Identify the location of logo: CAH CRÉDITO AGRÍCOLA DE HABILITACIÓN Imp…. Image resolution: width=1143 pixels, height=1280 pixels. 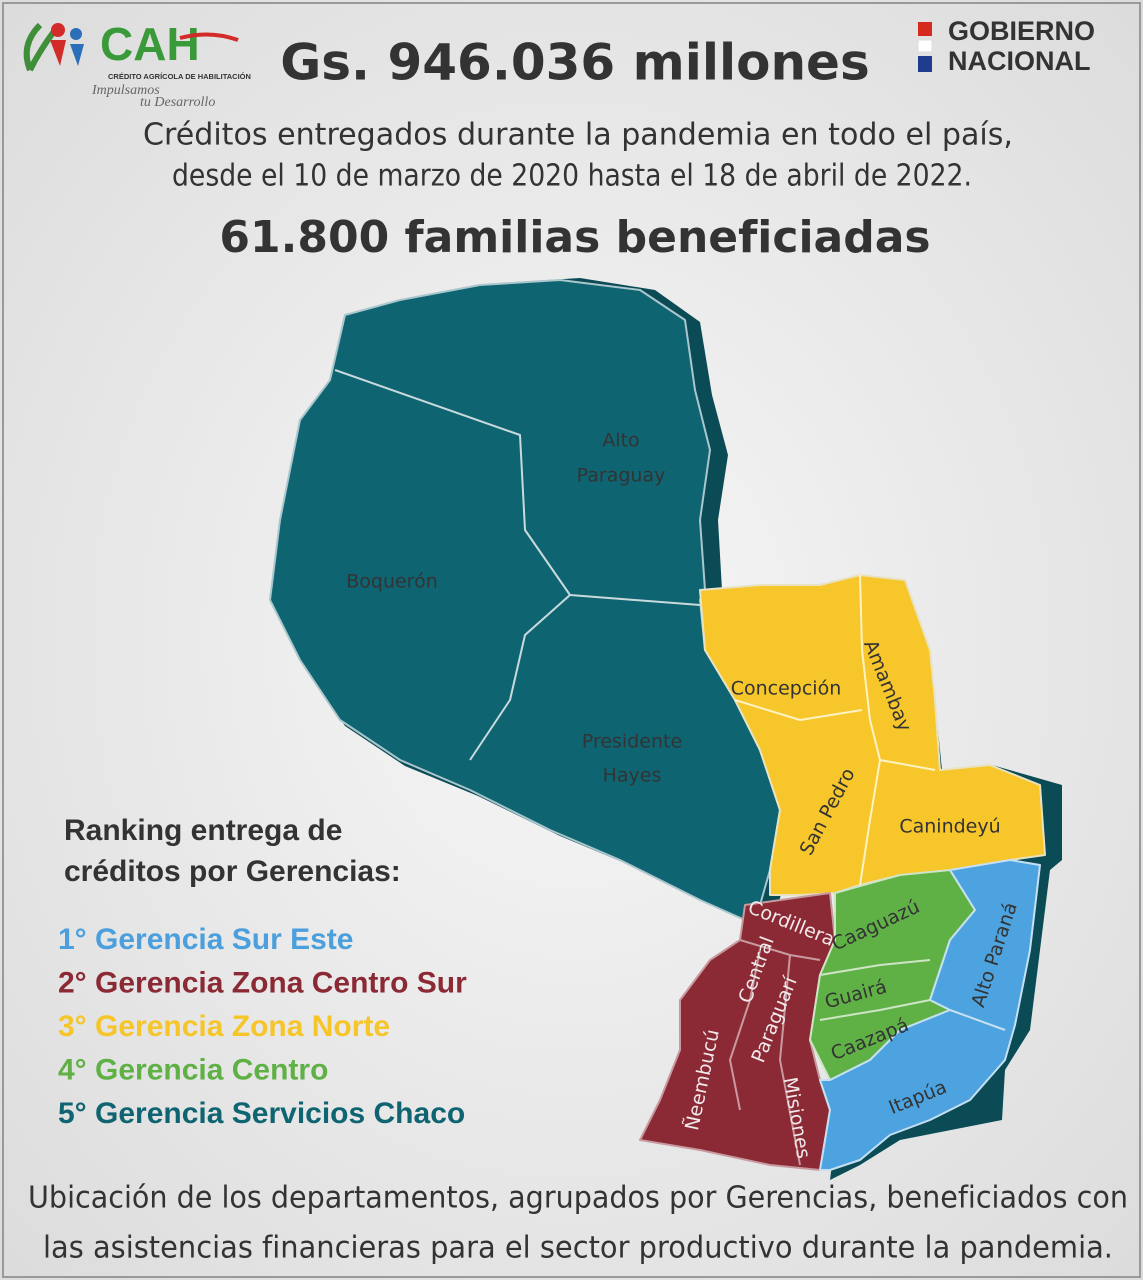
(137, 64).